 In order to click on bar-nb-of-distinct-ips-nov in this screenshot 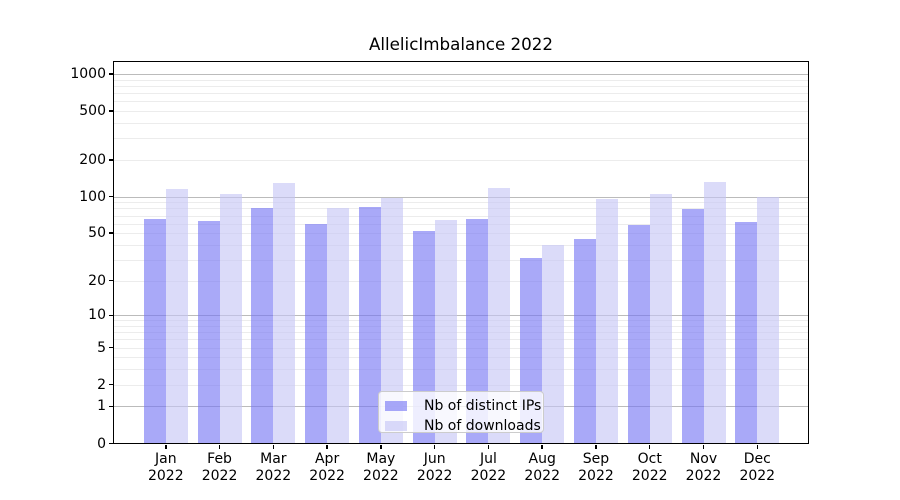, I will do `click(692, 326)`.